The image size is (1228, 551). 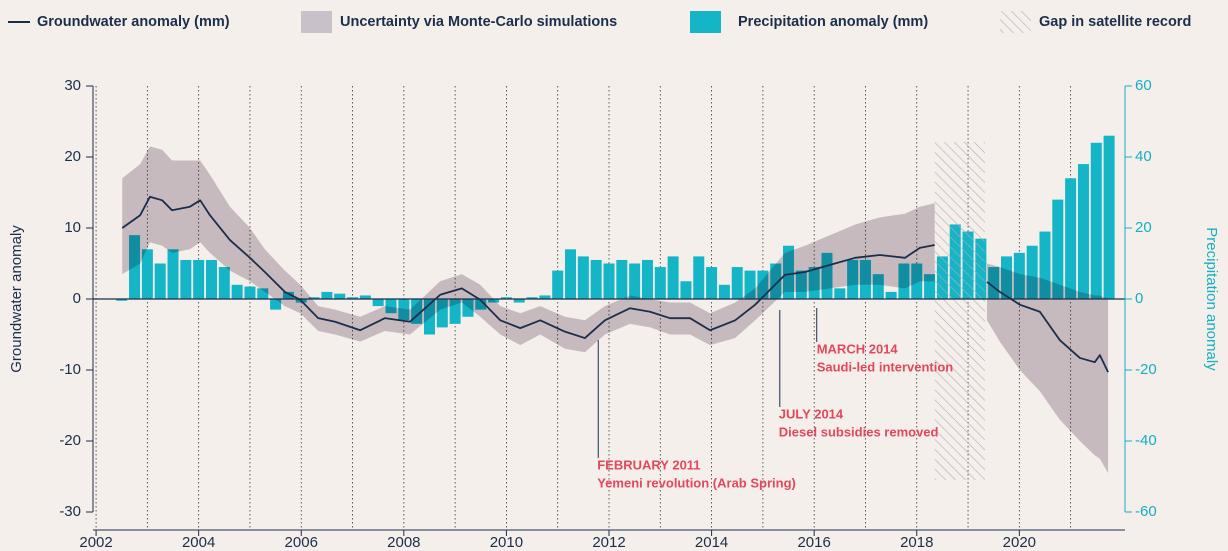 What do you see at coordinates (16, 299) in the screenshot?
I see `y-axis-title: Groundwater anomaly` at bounding box center [16, 299].